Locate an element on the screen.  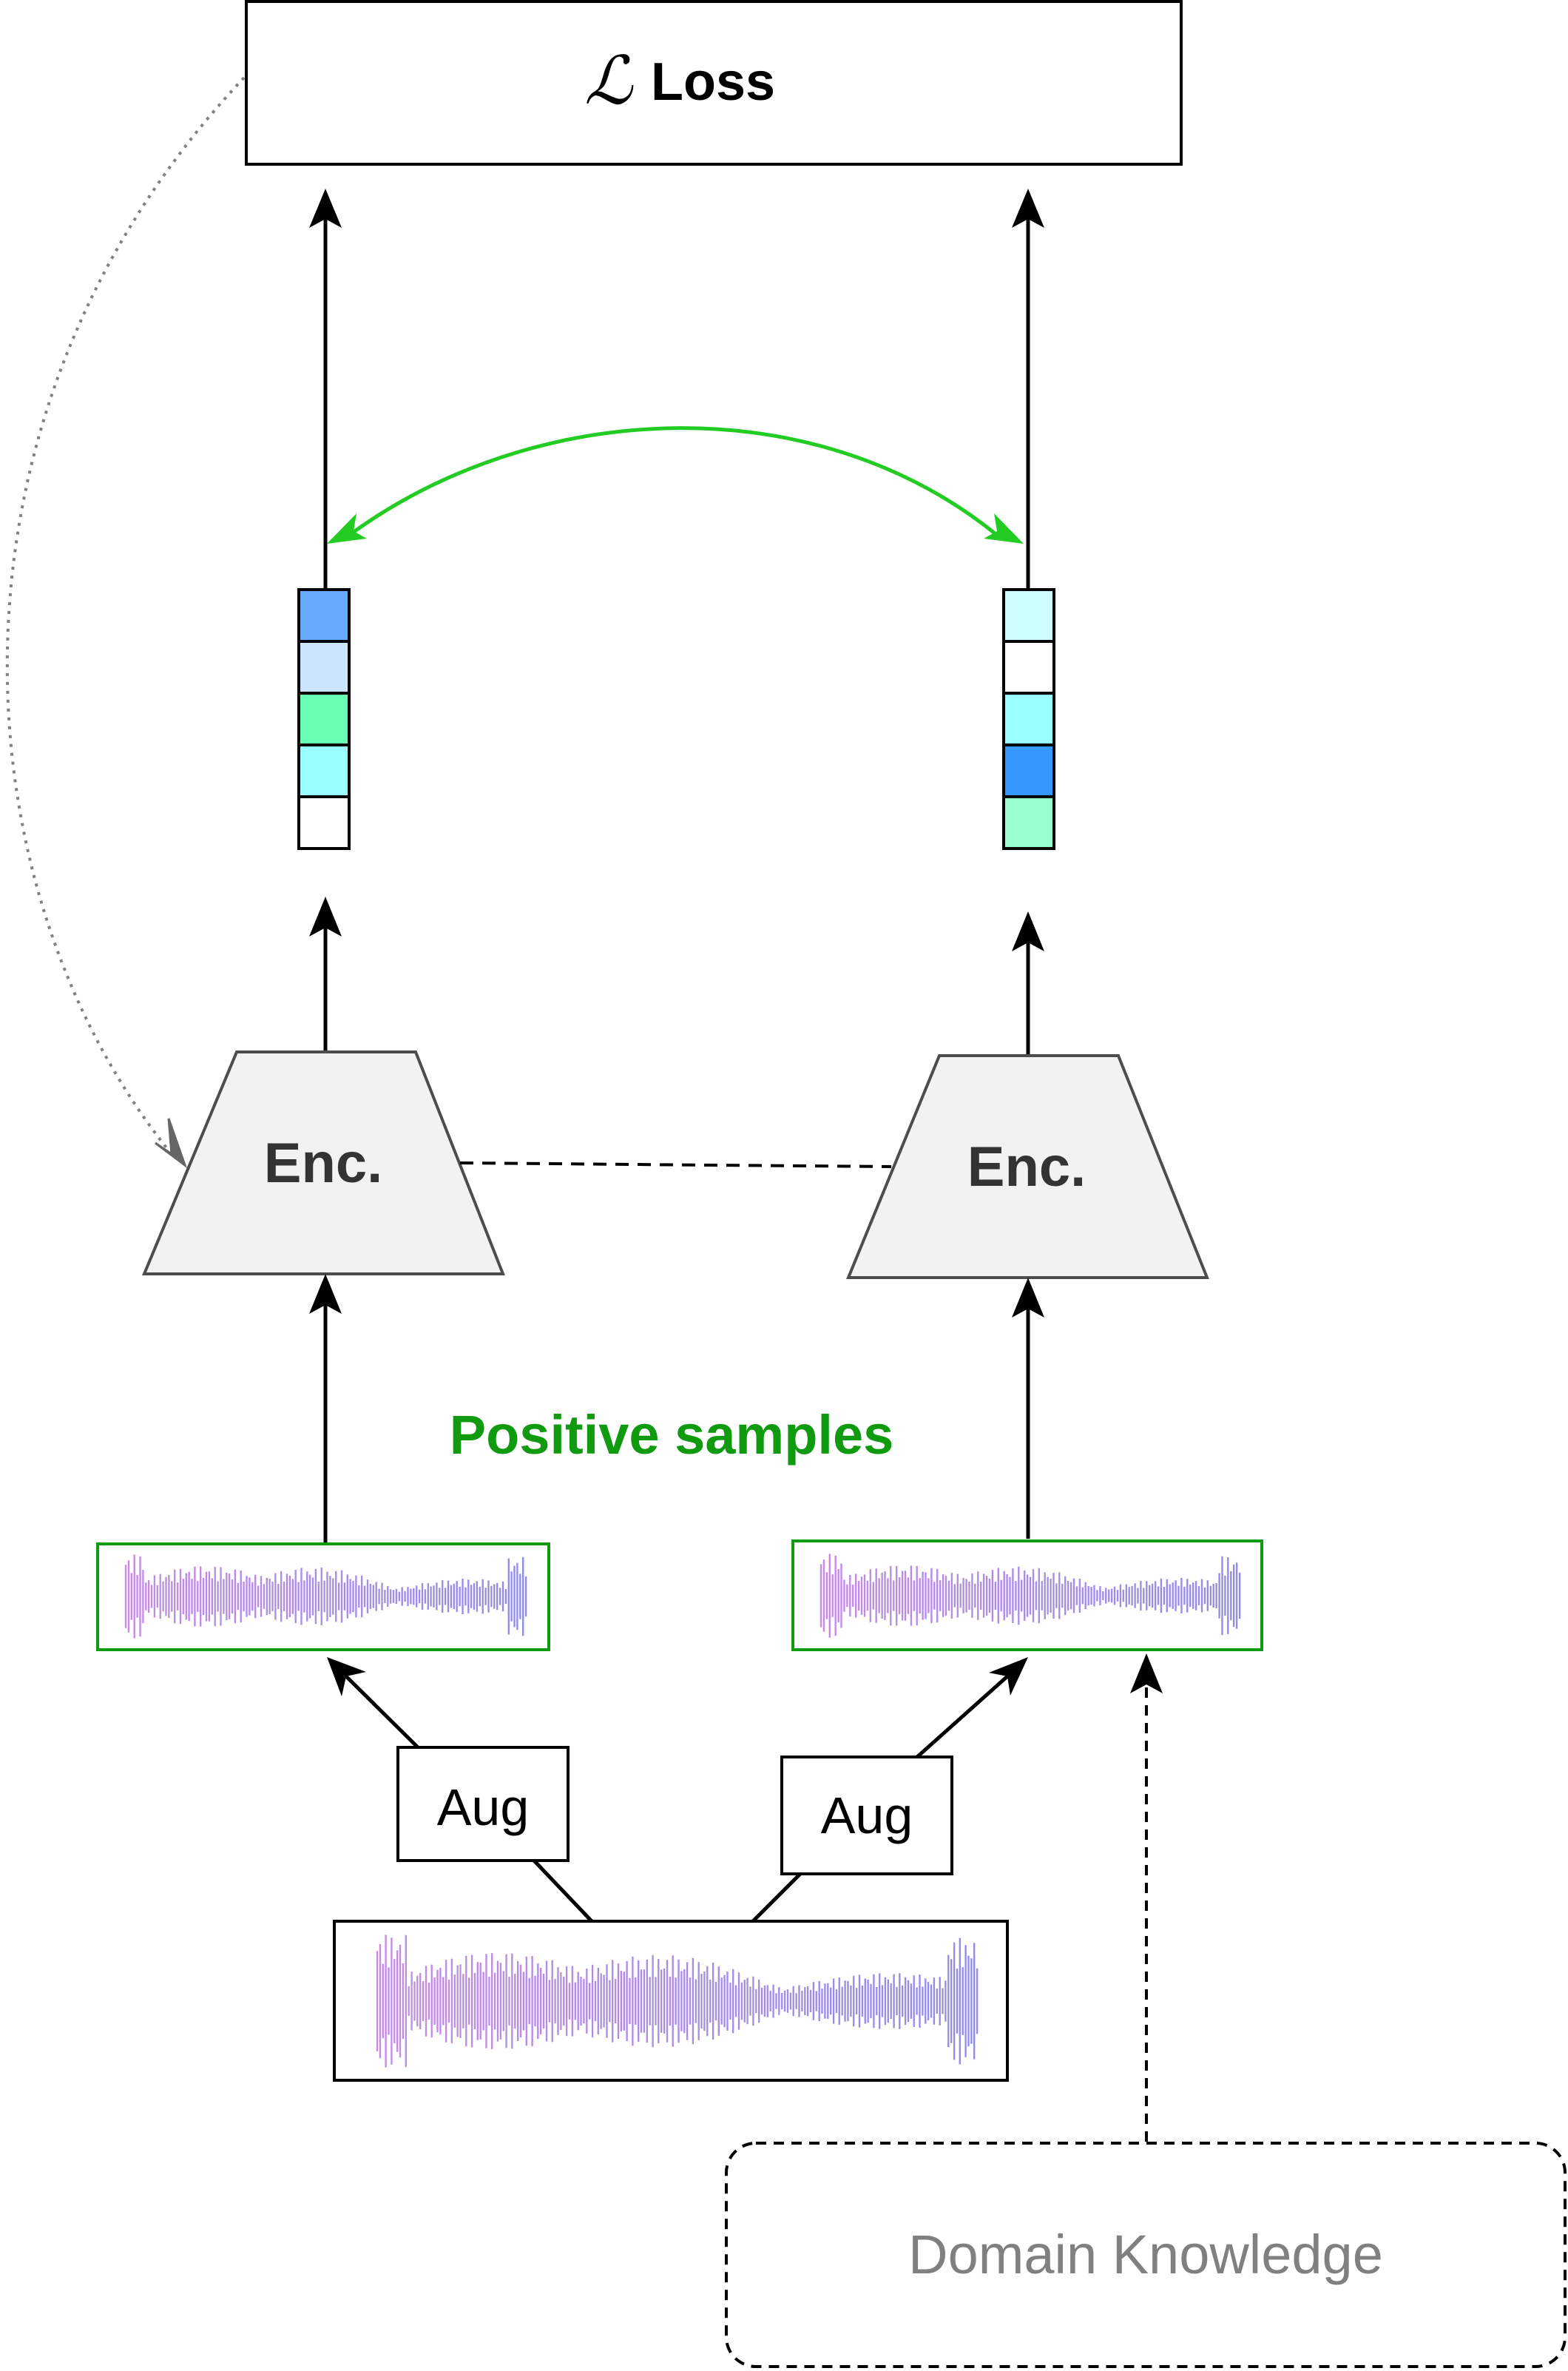
right-sample-waveform is located at coordinates (1030, 1596).